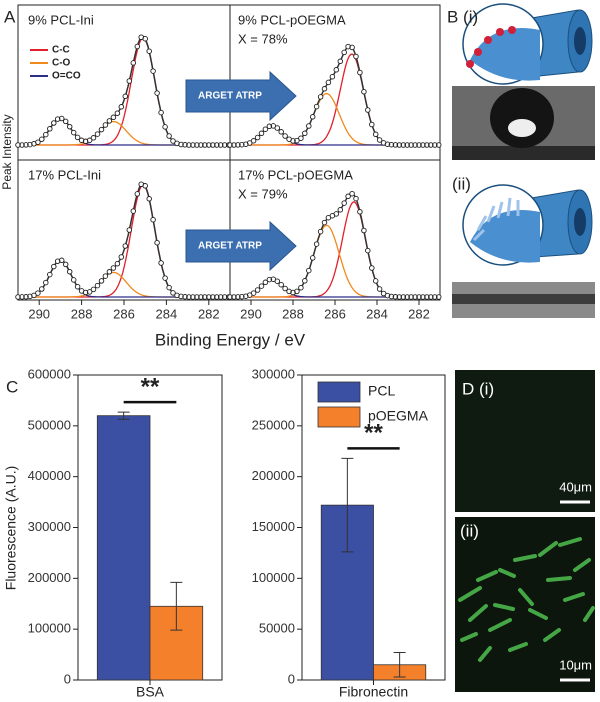  I want to click on droplet-substrate, so click(523, 153).